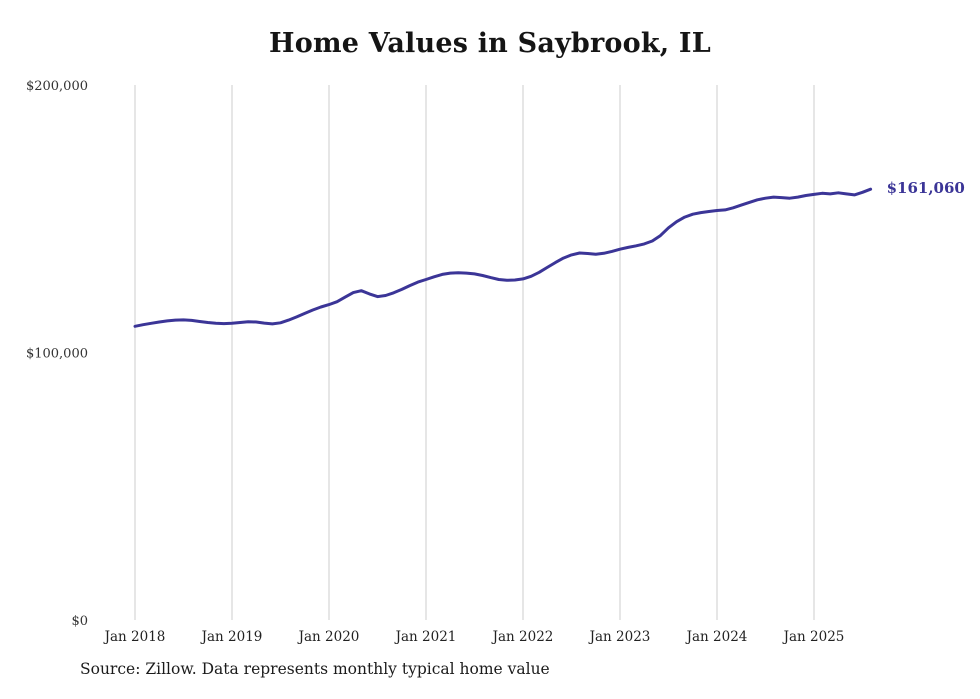 The image size is (980, 699). What do you see at coordinates (522, 637) in the screenshot?
I see `x-axis-tick-label: Jan 2022` at bounding box center [522, 637].